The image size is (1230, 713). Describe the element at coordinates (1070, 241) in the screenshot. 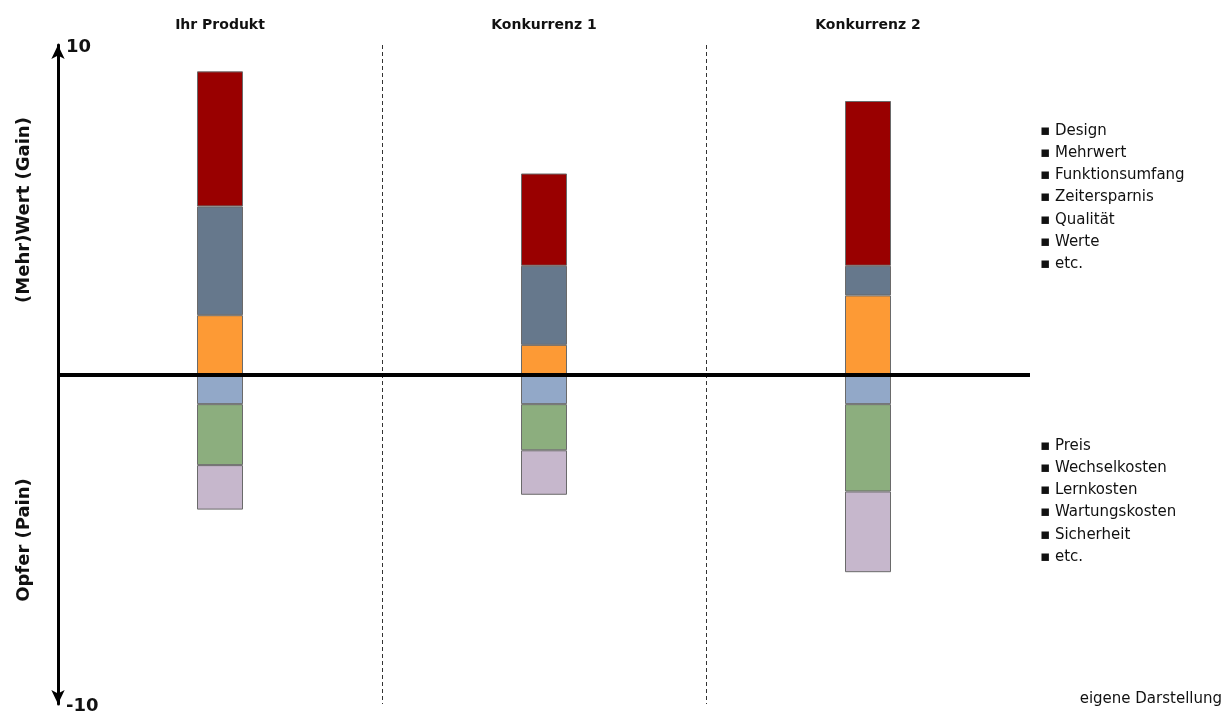

I see `text: ▪ Werte` at that location.